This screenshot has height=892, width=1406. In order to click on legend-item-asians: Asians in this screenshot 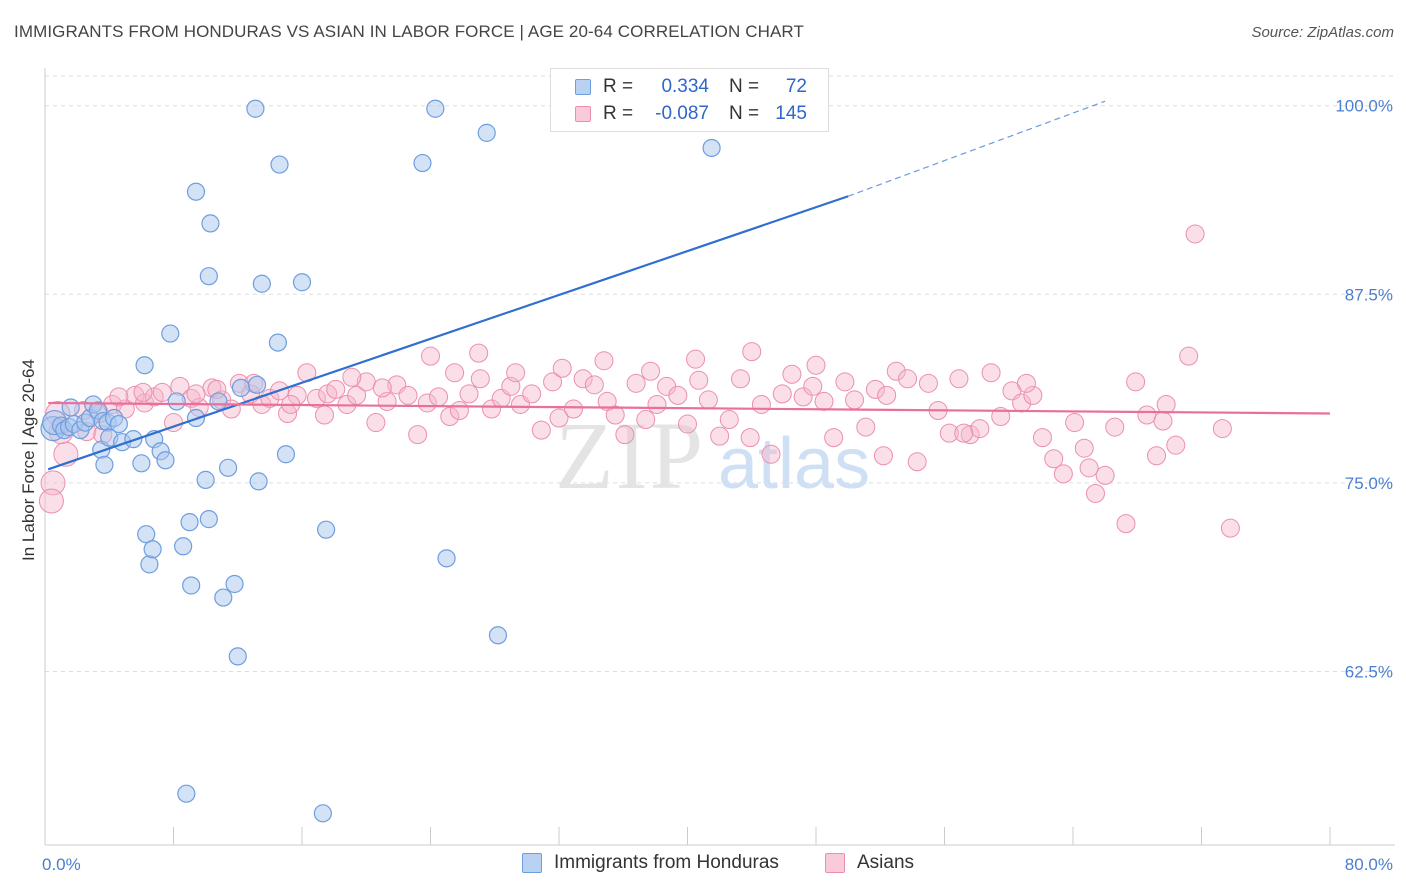, I will do `click(869, 863)`.